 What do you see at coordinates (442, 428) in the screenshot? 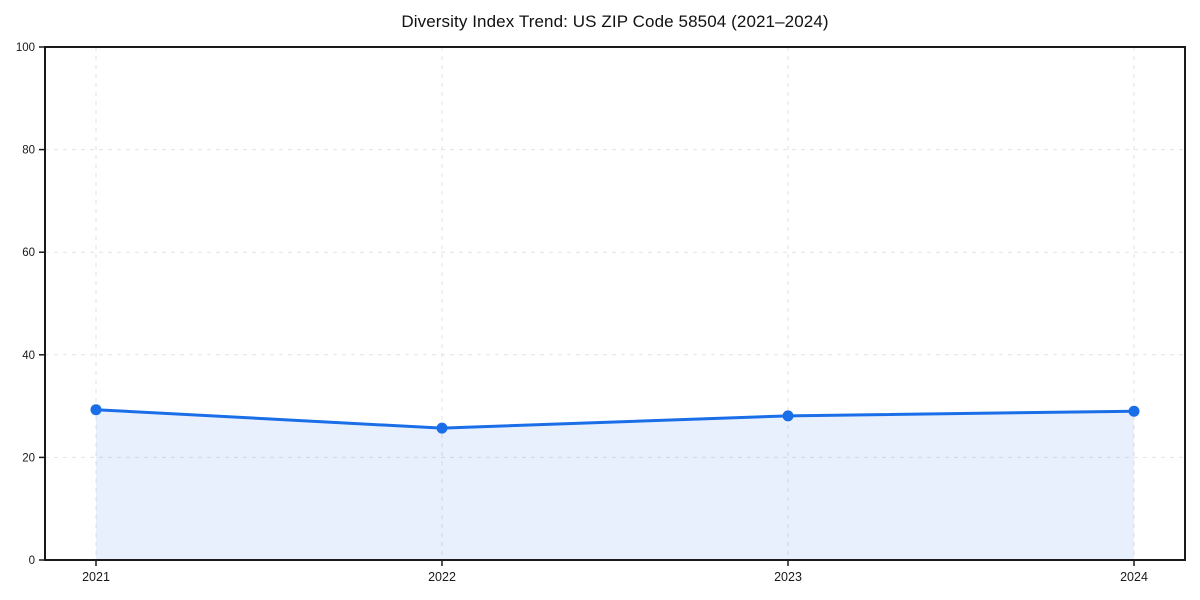
I see `data-point-2022` at bounding box center [442, 428].